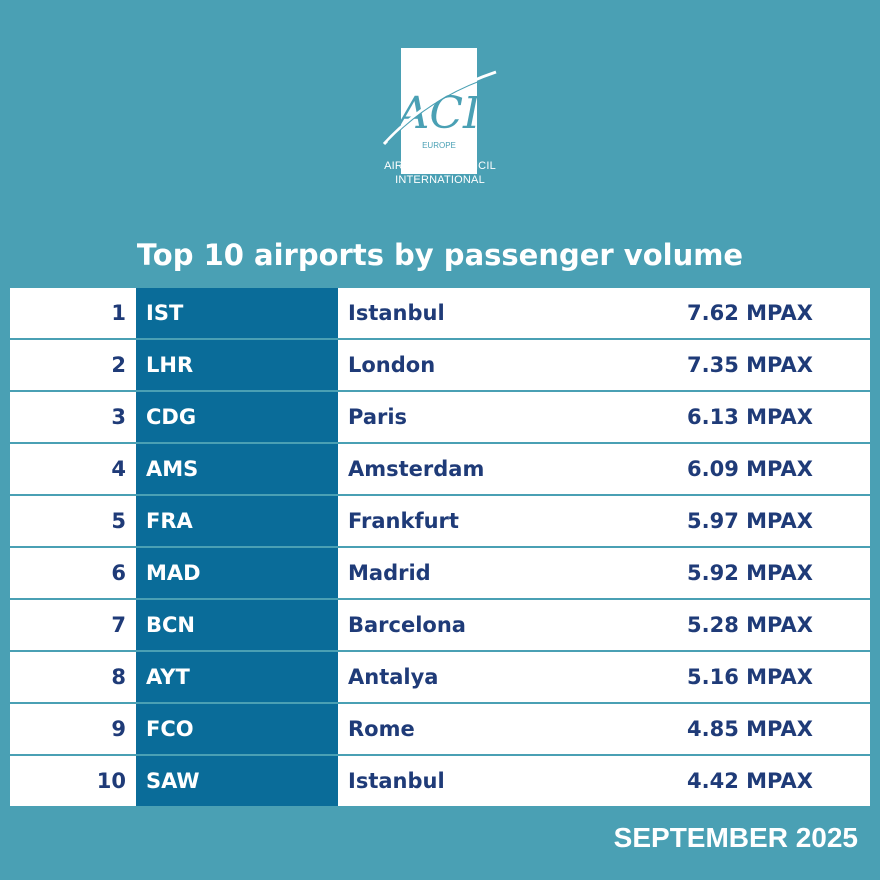 The width and height of the screenshot is (880, 880). I want to click on logo-region: EUROPE, so click(439, 145).